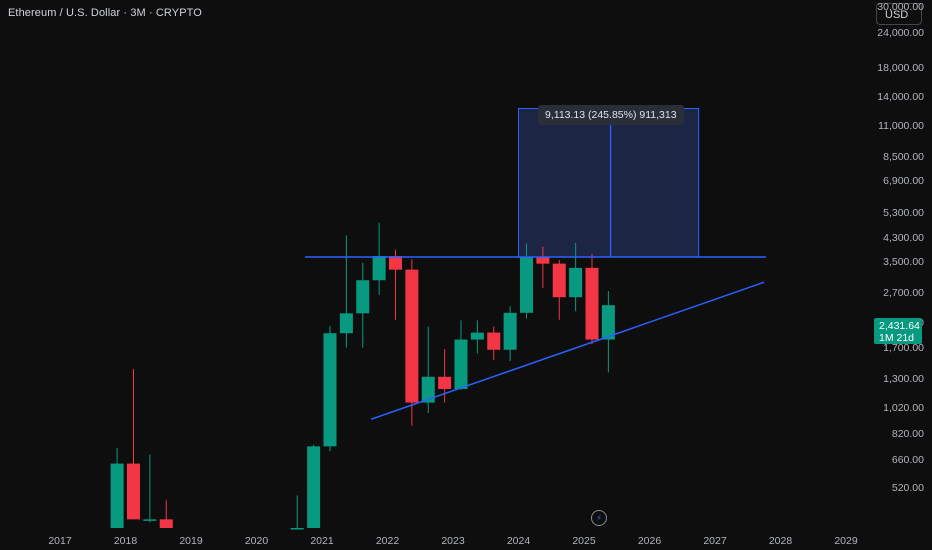 The image size is (932, 550). I want to click on price-axis-label: 1,300.00, so click(903, 379).